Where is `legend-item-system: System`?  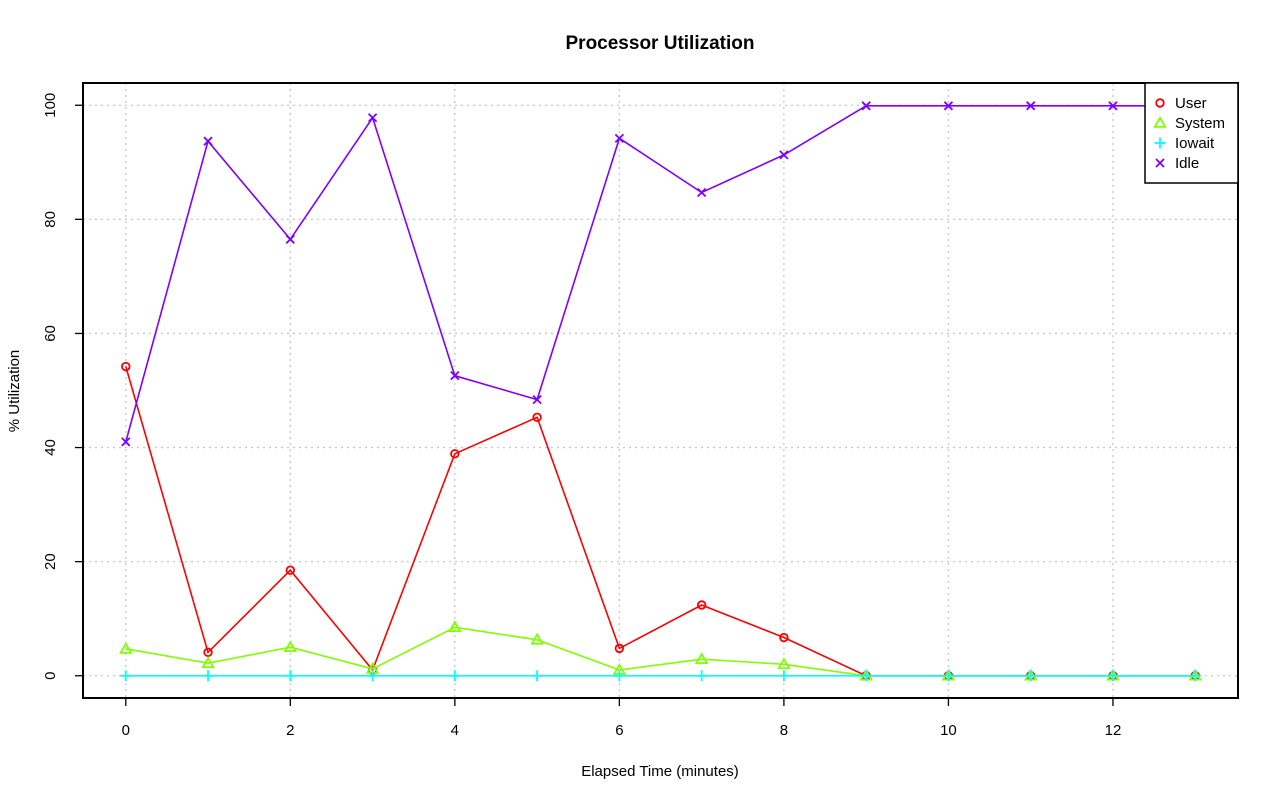
legend-item-system: System is located at coordinates (1189, 123).